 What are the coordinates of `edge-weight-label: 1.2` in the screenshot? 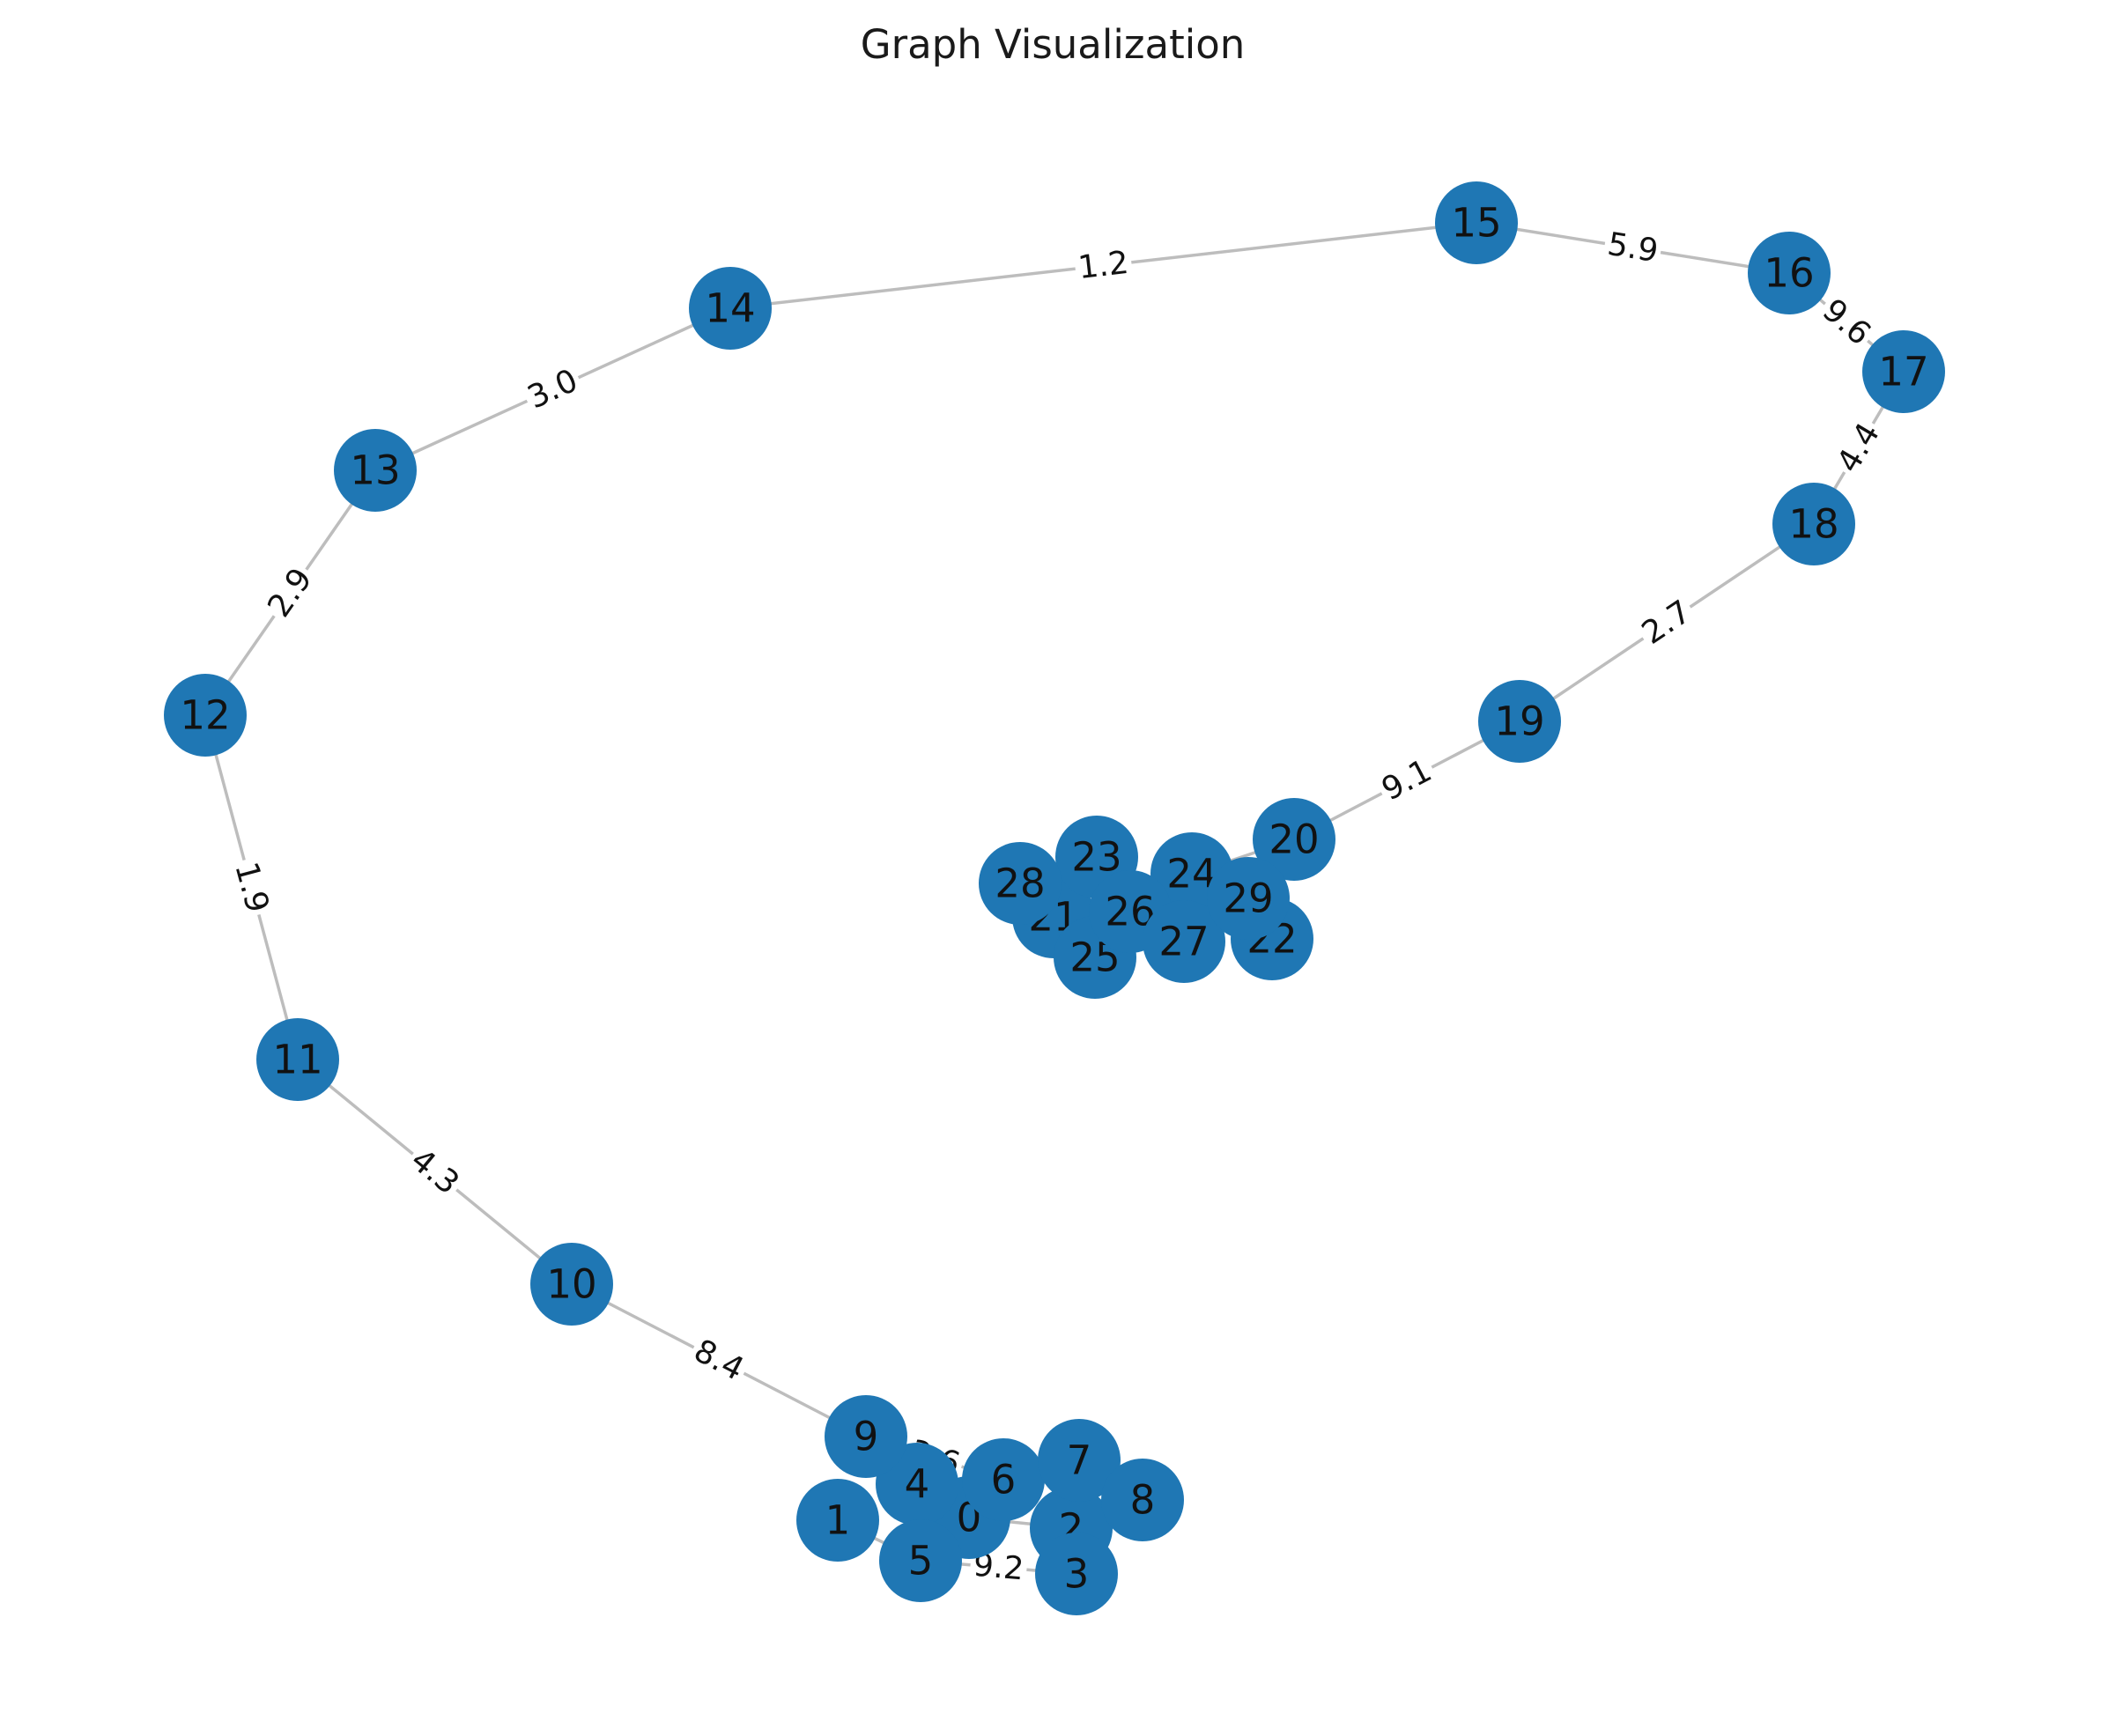 It's located at (1103, 265).